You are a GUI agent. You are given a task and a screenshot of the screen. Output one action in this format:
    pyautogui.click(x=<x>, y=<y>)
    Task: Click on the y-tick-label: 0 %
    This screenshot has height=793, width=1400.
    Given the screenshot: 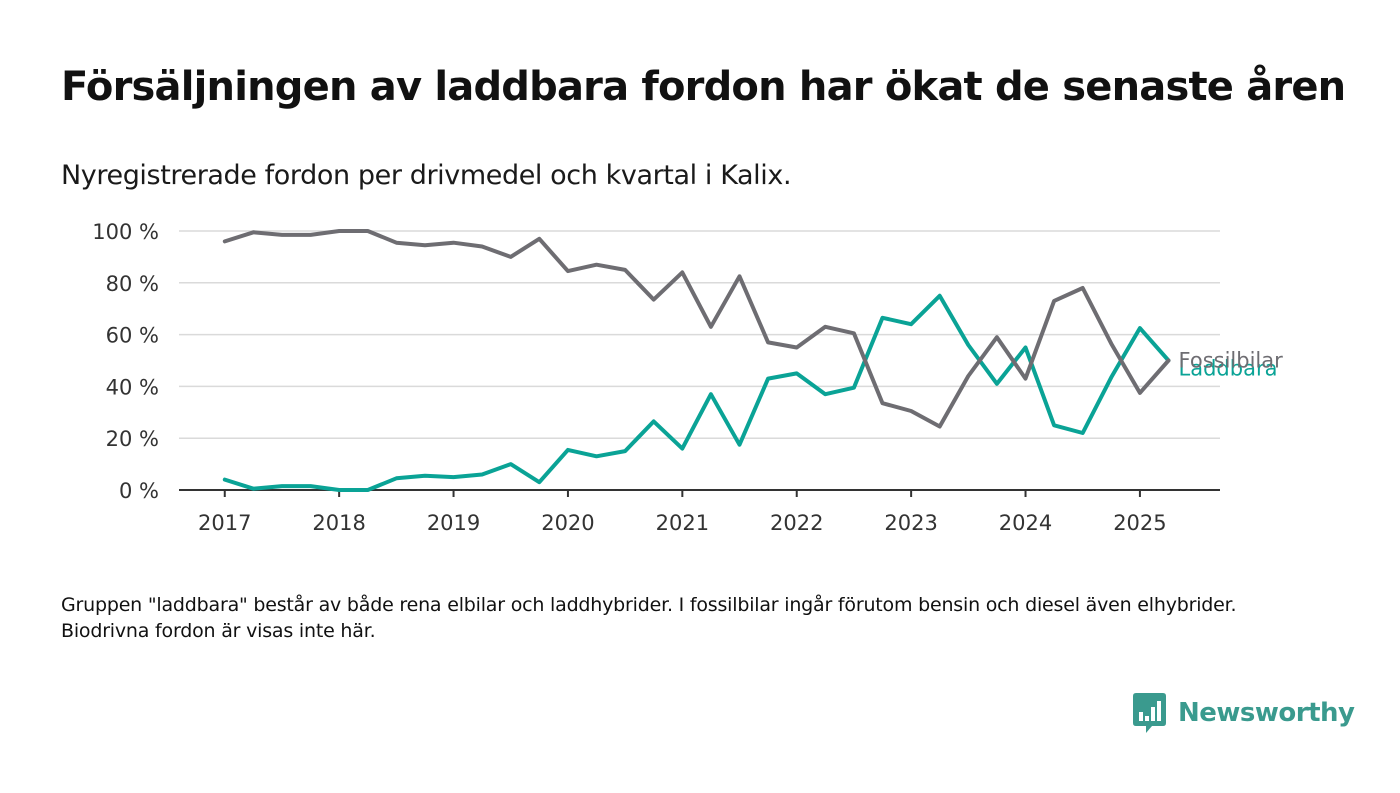 What is the action you would take?
    pyautogui.click(x=139, y=491)
    